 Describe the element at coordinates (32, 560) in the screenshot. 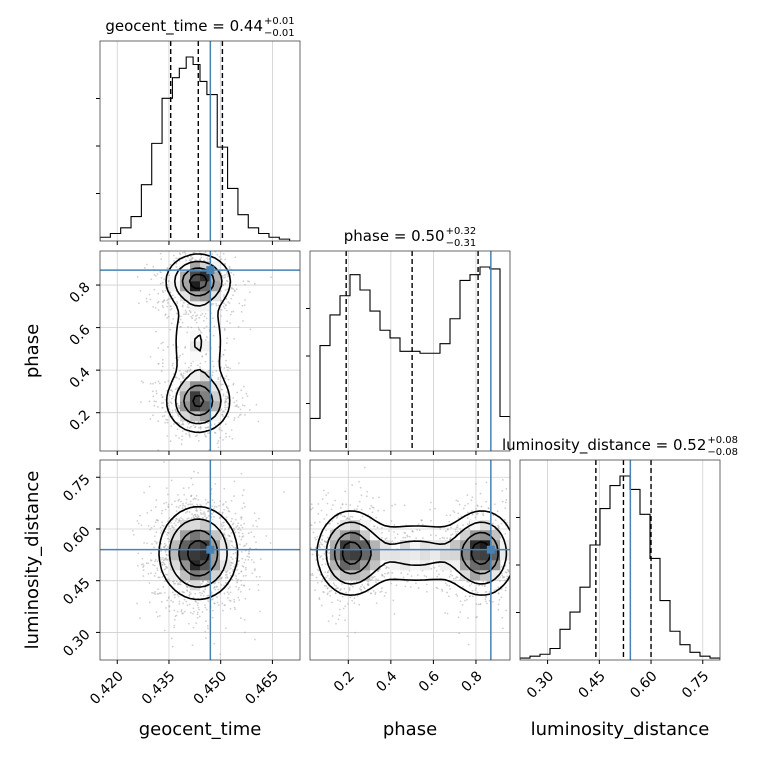

I see `y-axis-label: luminosity_distance` at that location.